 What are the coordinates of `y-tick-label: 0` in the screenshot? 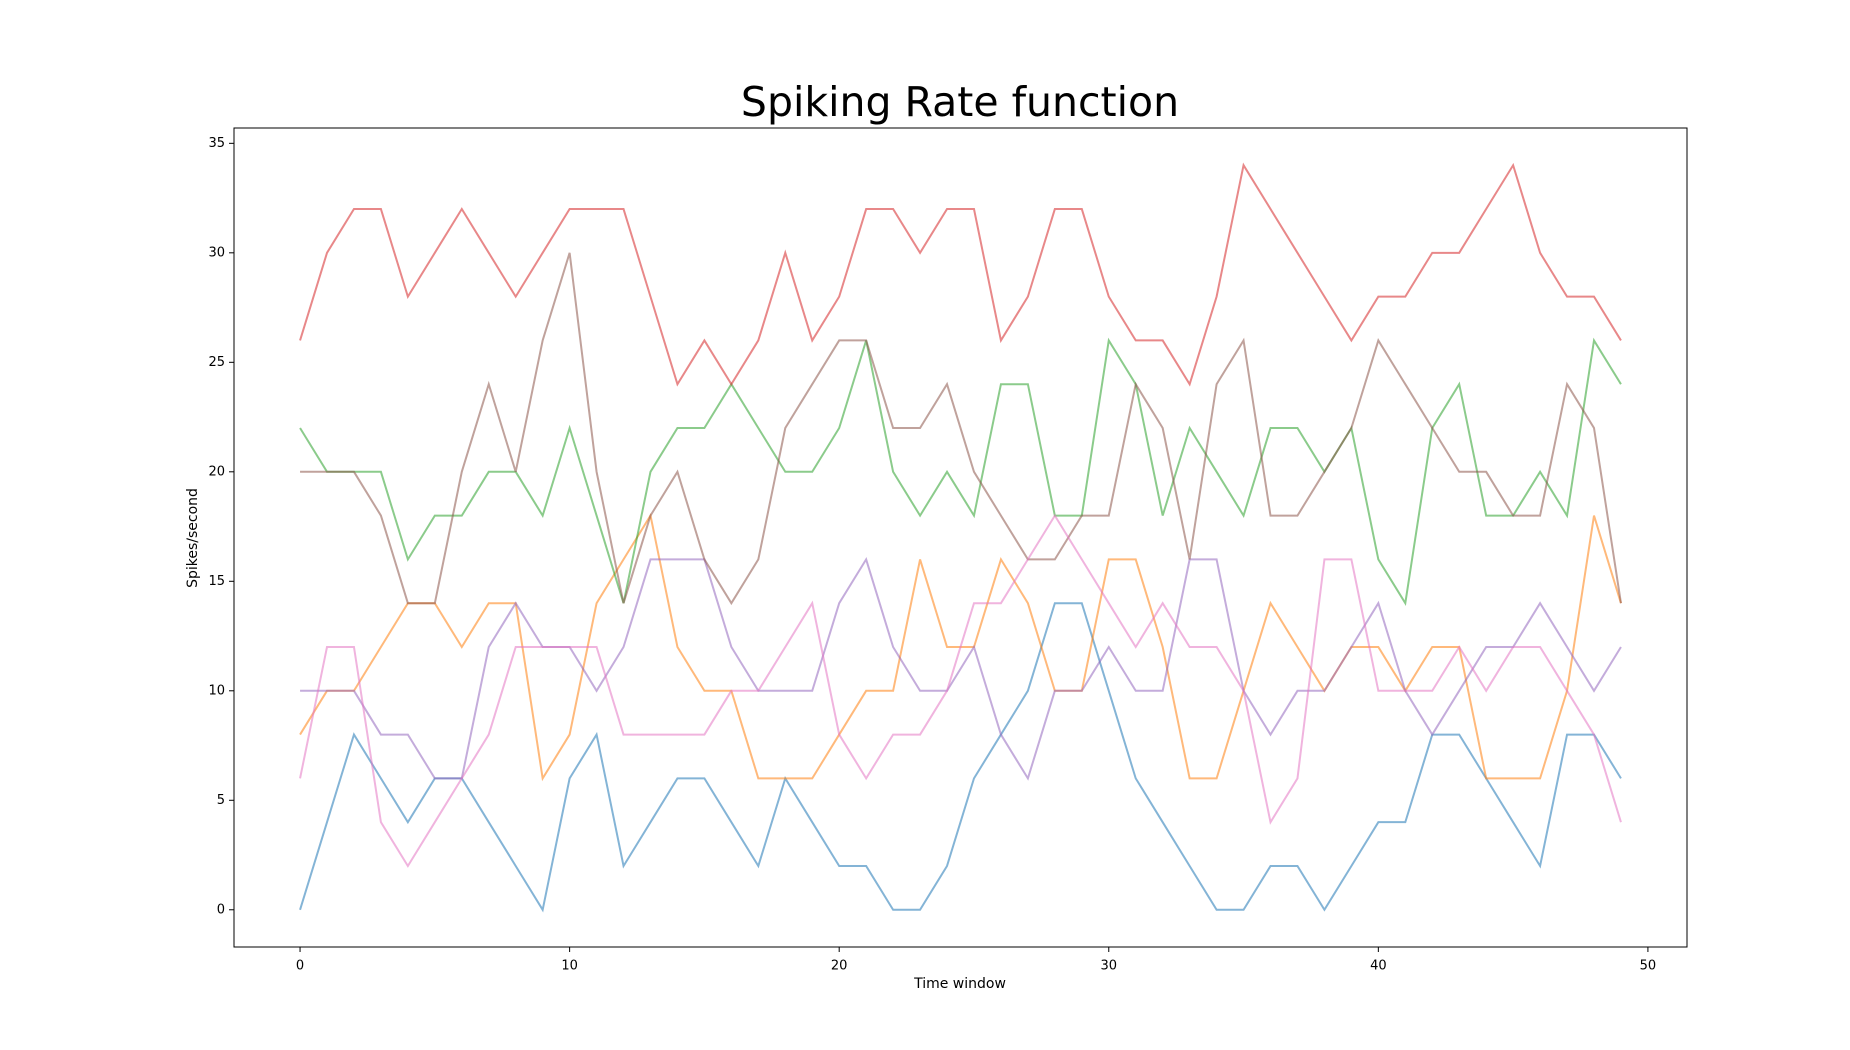 It's located at (221, 909).